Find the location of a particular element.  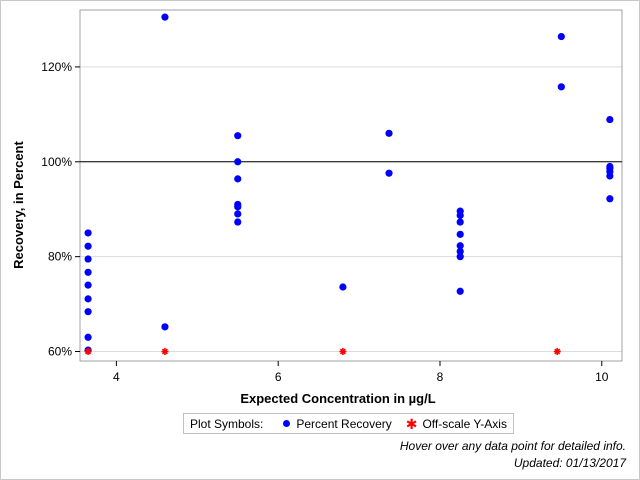

y-tick-label: 80% is located at coordinates (60, 257).